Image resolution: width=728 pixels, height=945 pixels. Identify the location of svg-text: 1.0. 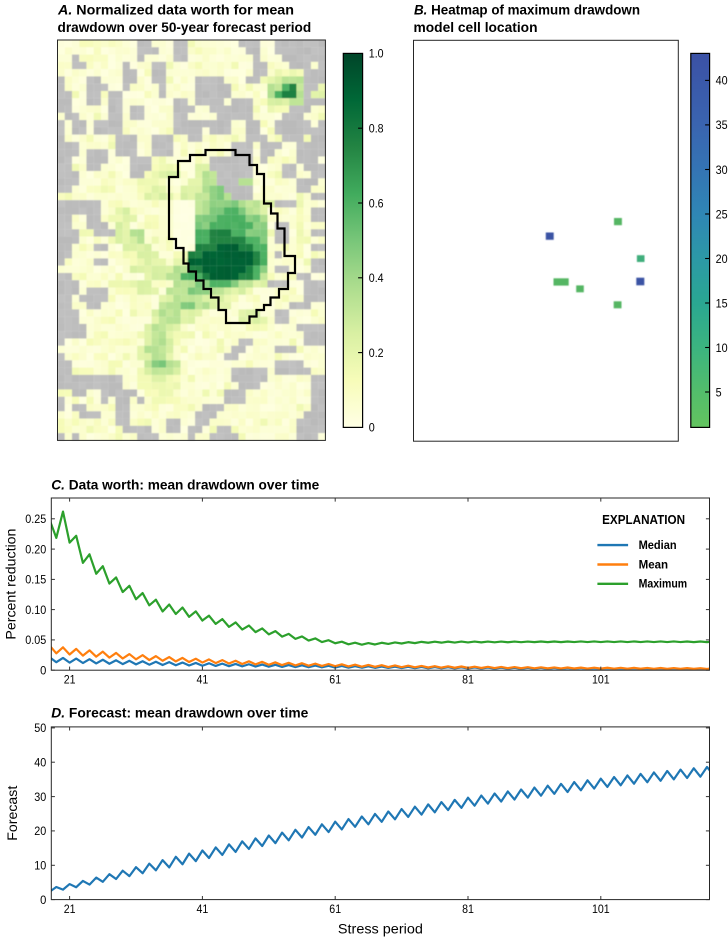
(376, 54).